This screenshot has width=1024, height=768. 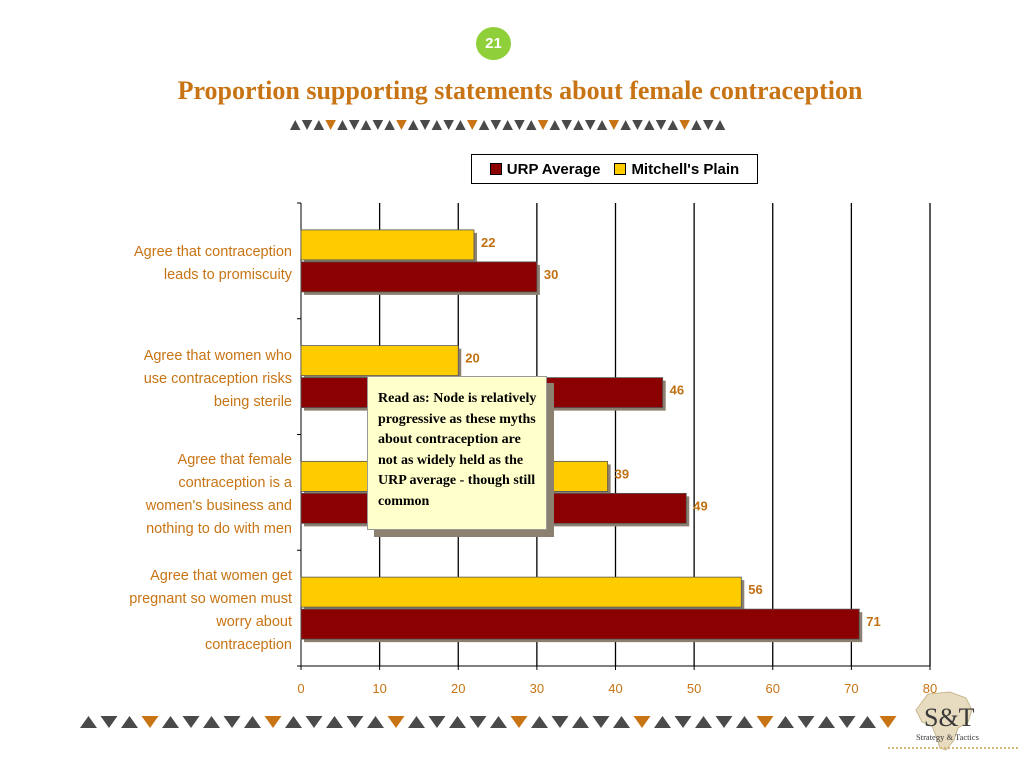 I want to click on x-tick-label-80: 80, so click(x=930, y=688).